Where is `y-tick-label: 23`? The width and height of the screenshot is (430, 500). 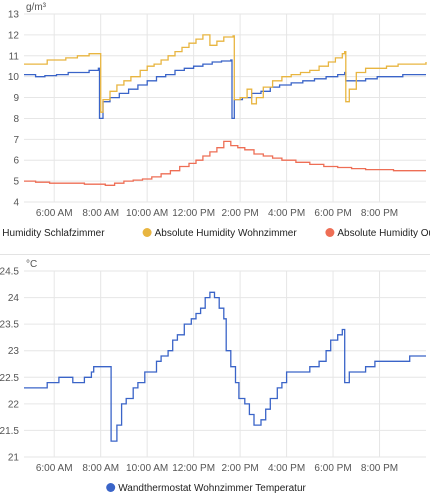 y-tick-label: 23 is located at coordinates (14, 351).